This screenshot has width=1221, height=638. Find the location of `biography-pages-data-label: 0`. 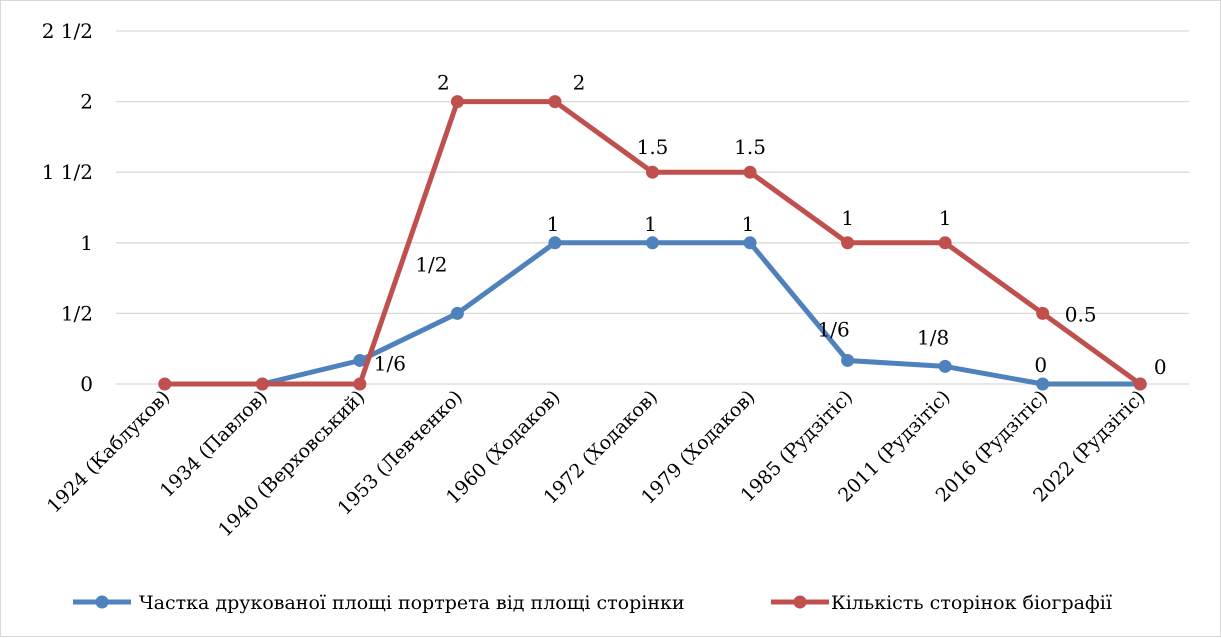

biography-pages-data-label: 0 is located at coordinates (1160, 367).